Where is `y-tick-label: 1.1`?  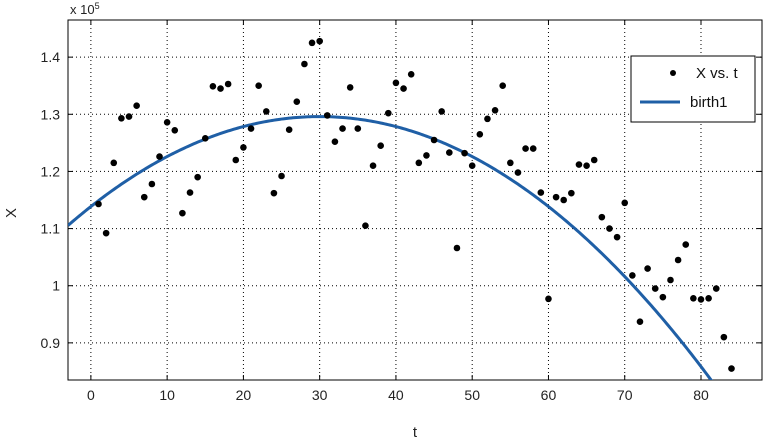
y-tick-label: 1.1 is located at coordinates (51, 229).